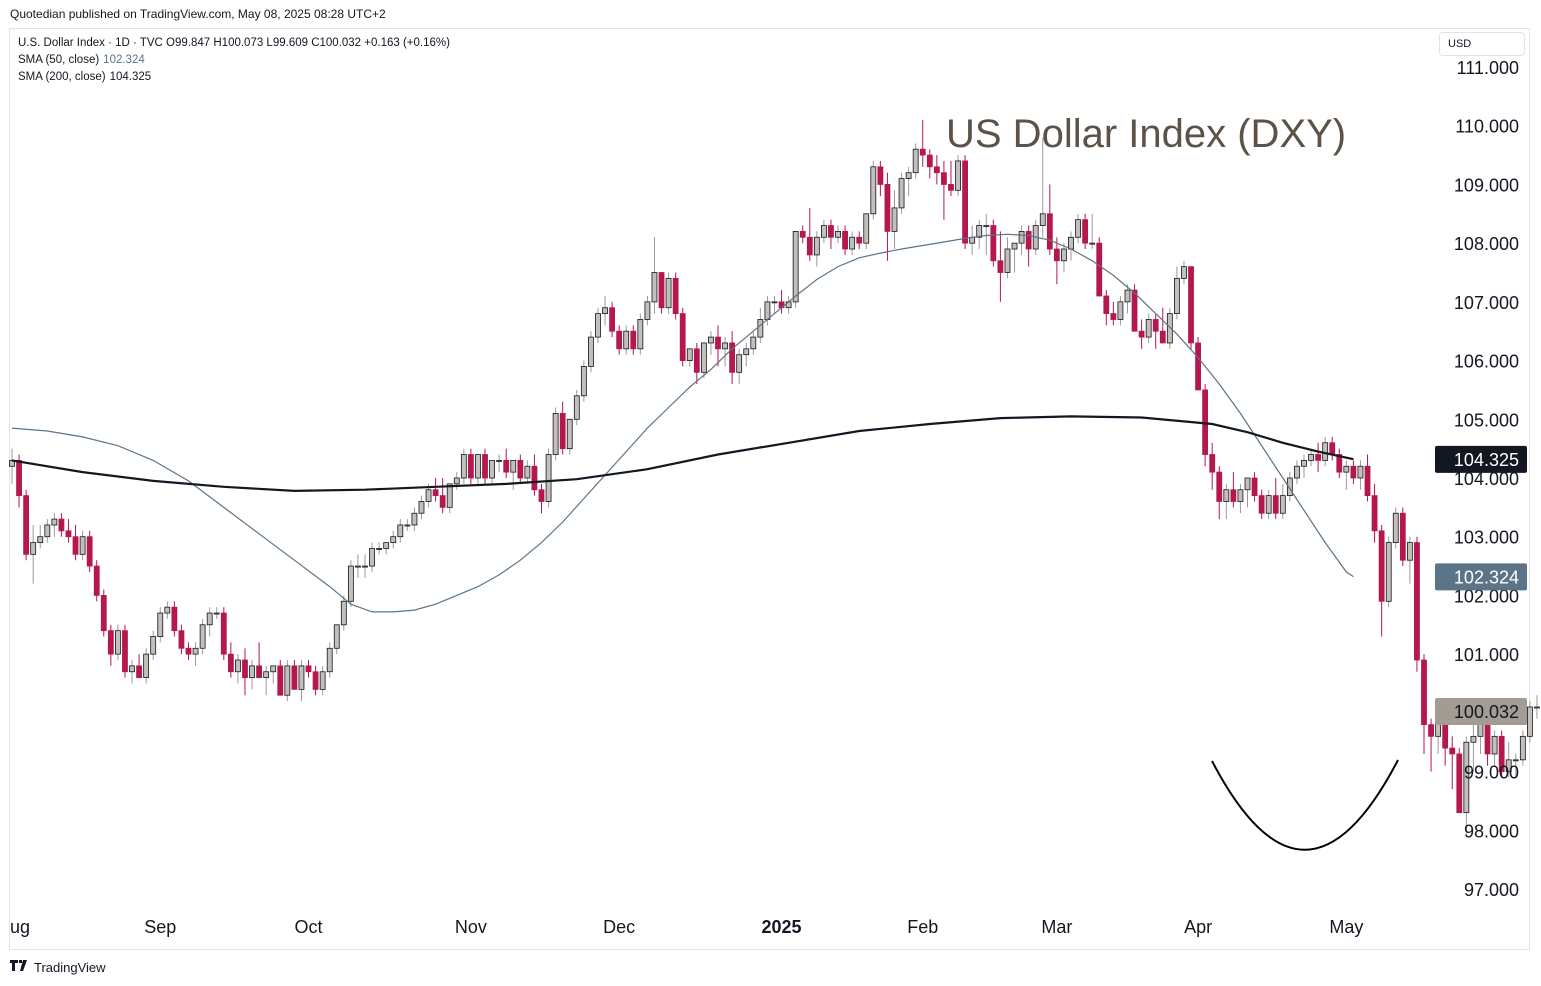 The width and height of the screenshot is (1541, 986). Describe the element at coordinates (1486, 185) in the screenshot. I see `y-tick-label: 109.000` at that location.